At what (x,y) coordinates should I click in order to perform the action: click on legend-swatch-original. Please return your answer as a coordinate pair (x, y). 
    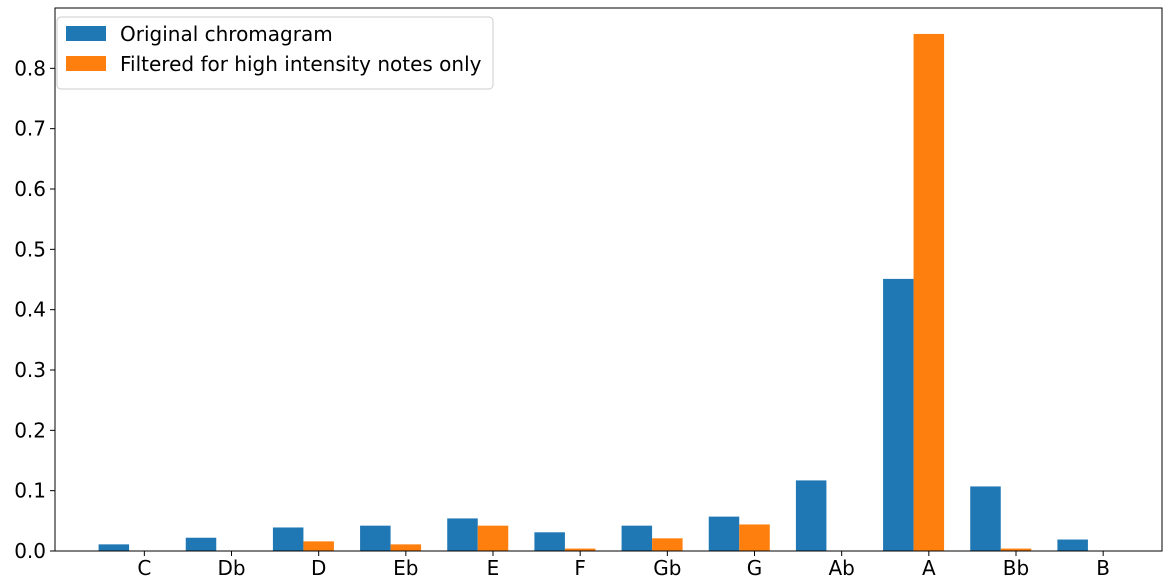
    Looking at the image, I should click on (86, 33).